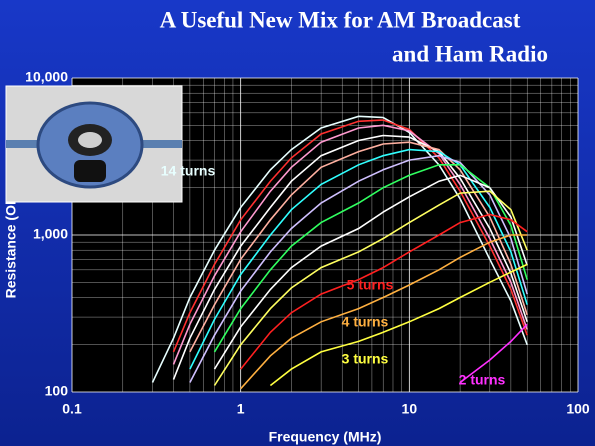  Describe the element at coordinates (482, 380) in the screenshot. I see `series-label: 2 turns` at that location.